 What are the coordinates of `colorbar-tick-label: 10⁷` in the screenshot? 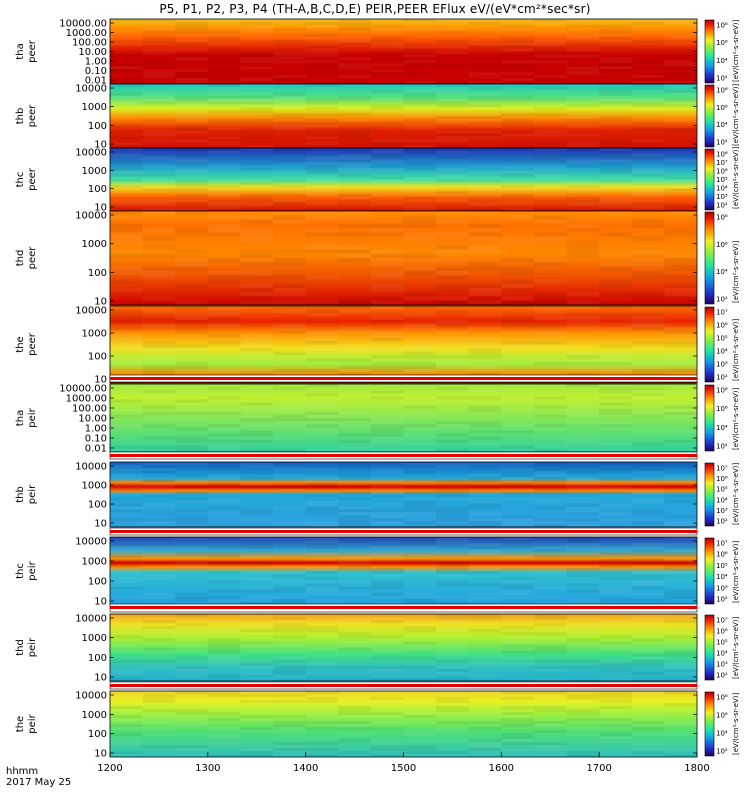 It's located at (722, 163).